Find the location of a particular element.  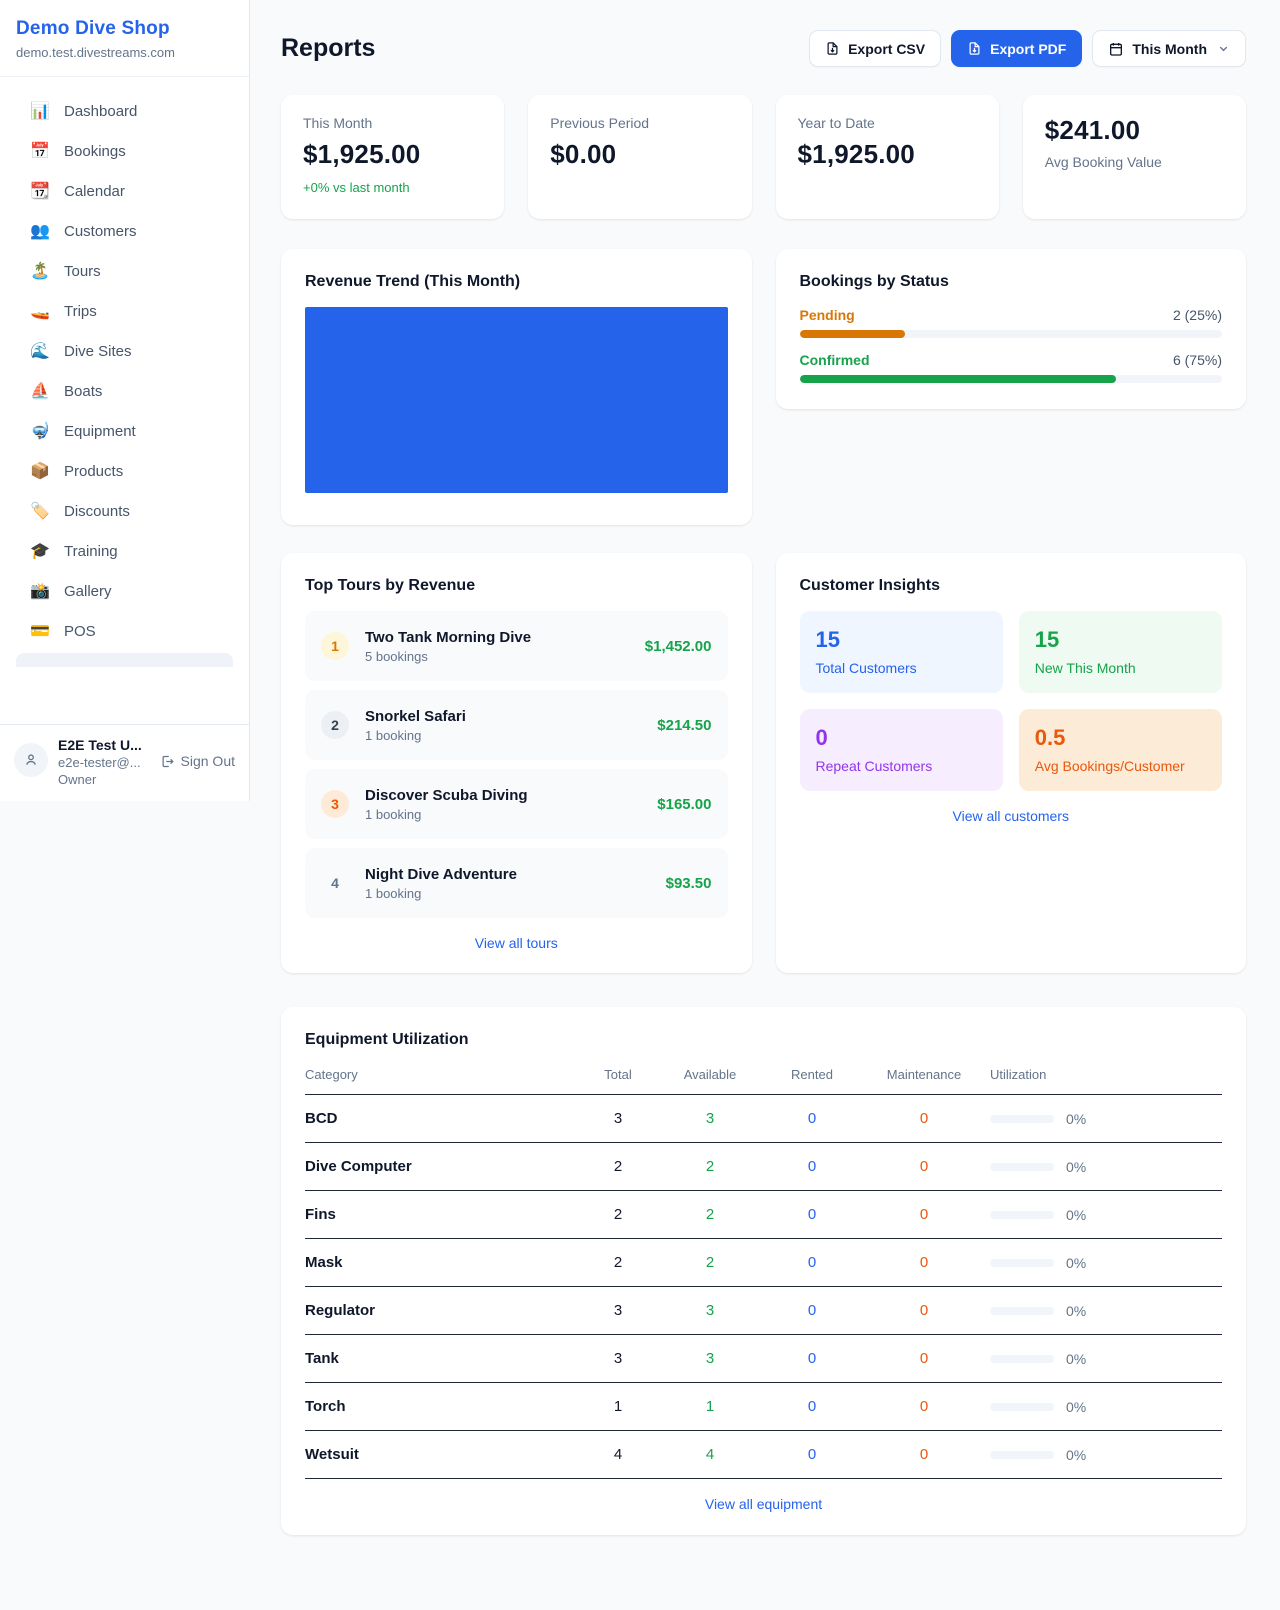

view-all-equipment-link: View all equipment is located at coordinates (763, 1504).